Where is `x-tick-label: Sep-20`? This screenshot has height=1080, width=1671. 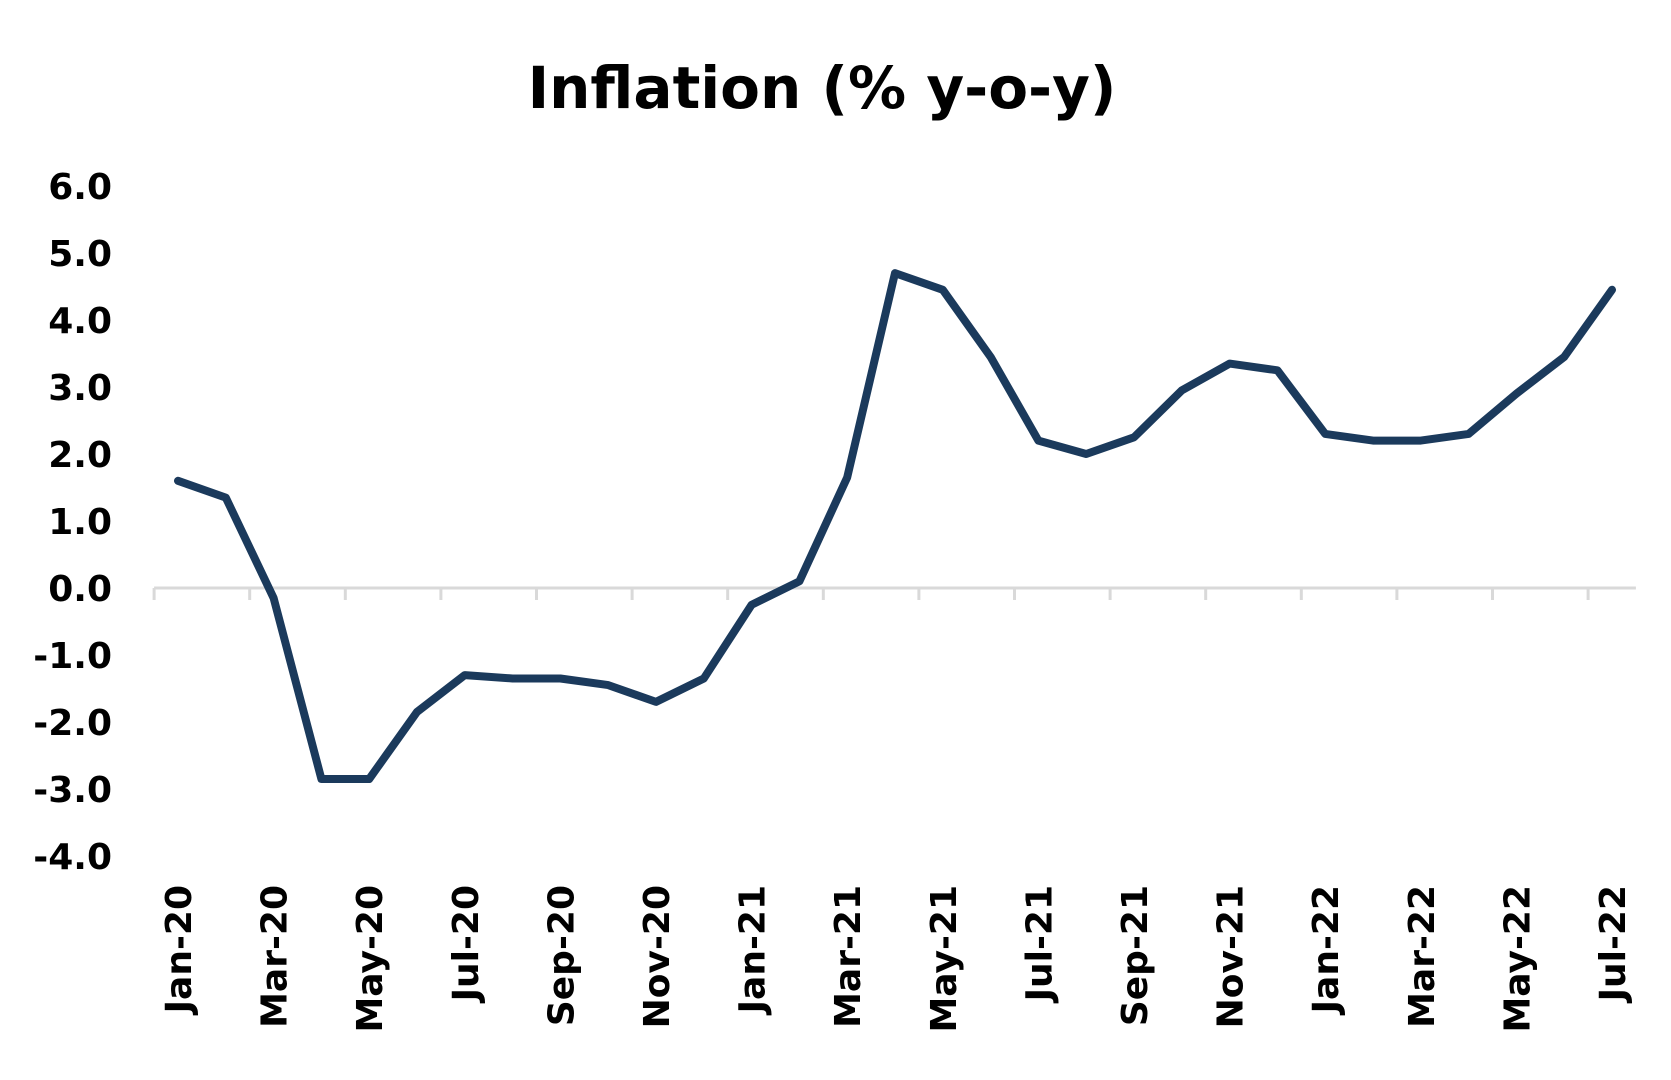
x-tick-label: Sep-20 is located at coordinates (561, 955).